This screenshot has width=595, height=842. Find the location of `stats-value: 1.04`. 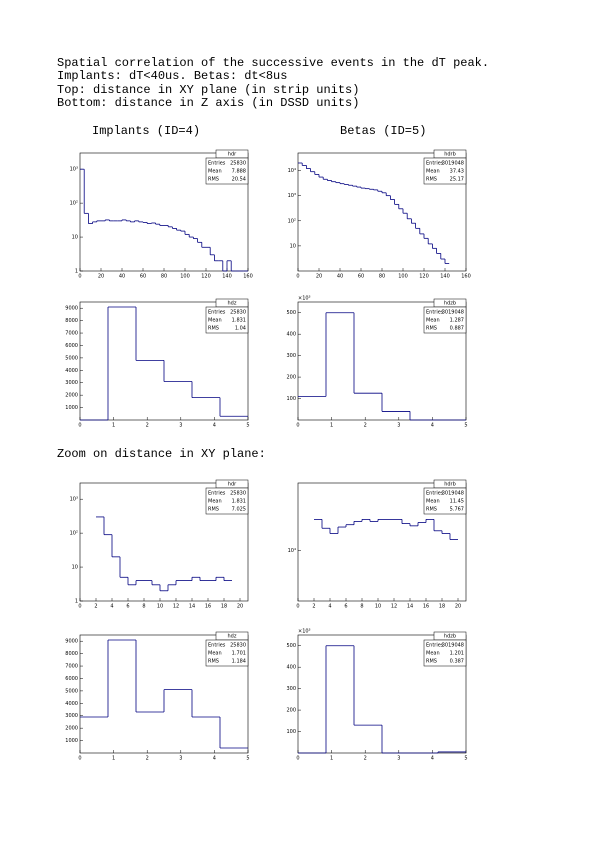

stats-value: 1.04 is located at coordinates (240, 329).